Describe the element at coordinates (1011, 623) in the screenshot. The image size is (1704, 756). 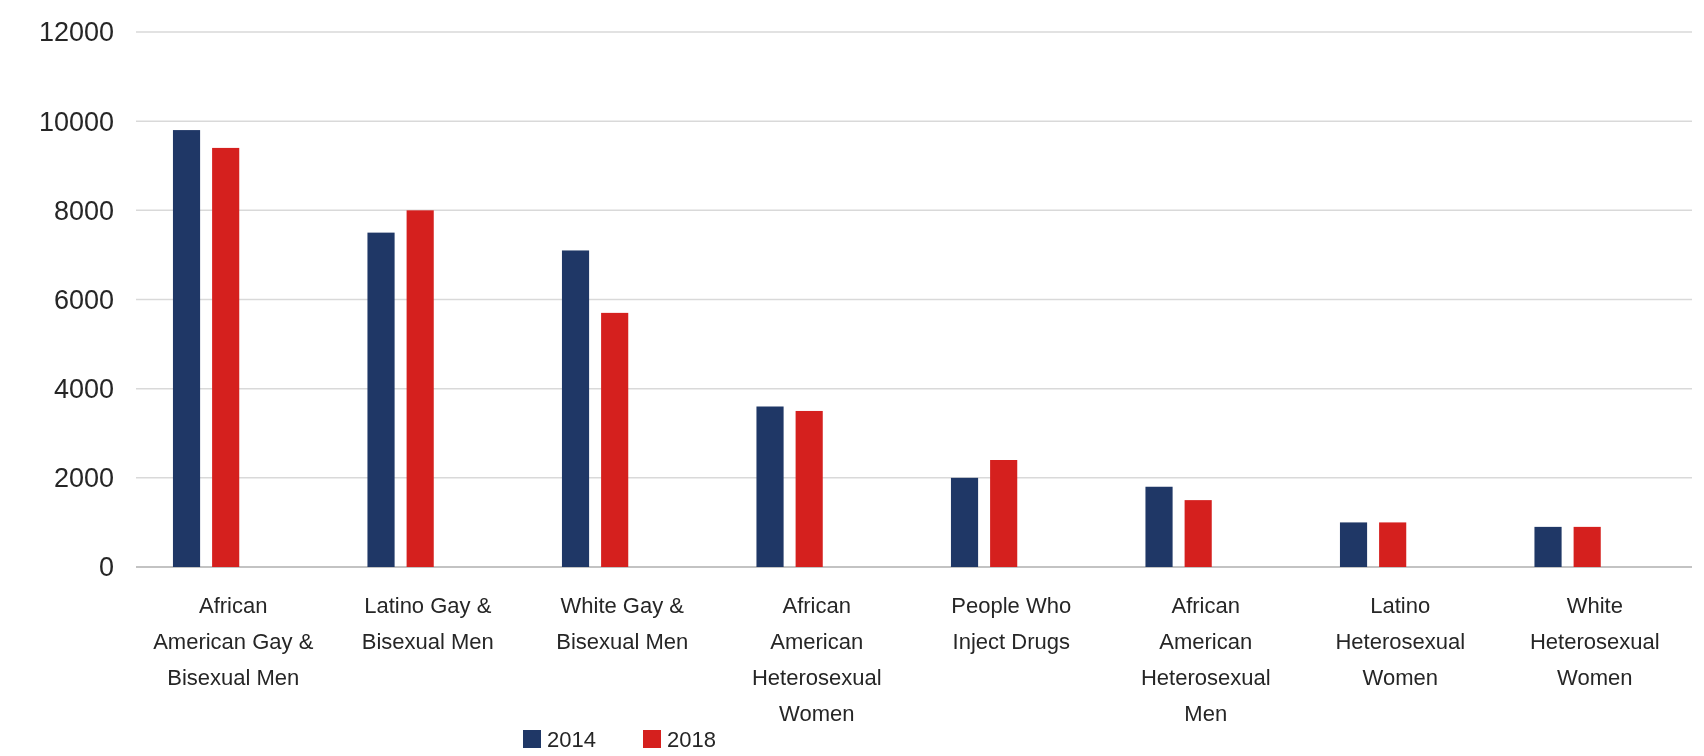
I see `x-tick-label: People Who Inject Drugs` at that location.